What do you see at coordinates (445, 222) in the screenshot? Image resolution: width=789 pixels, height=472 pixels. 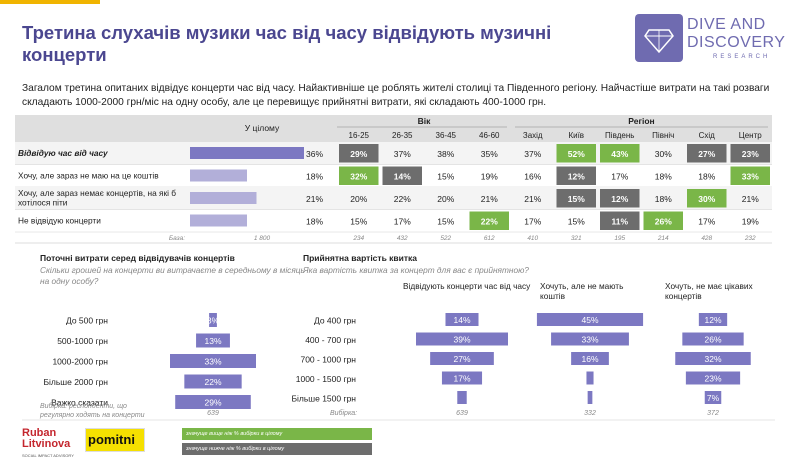 I see `table-cell: 15%` at bounding box center [445, 222].